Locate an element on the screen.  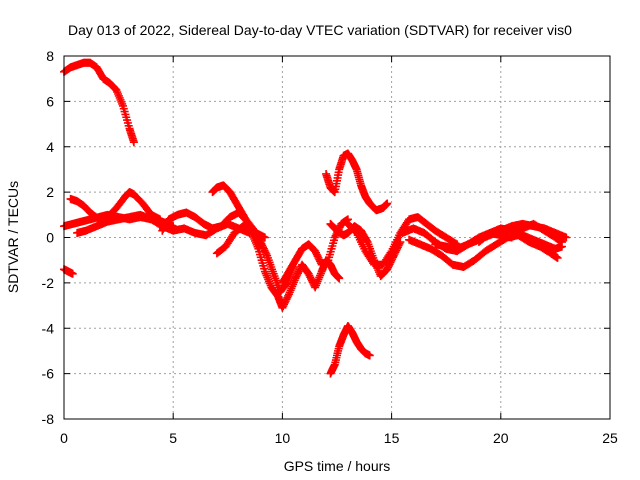
y-tick-label: 0 is located at coordinates (50, 238).